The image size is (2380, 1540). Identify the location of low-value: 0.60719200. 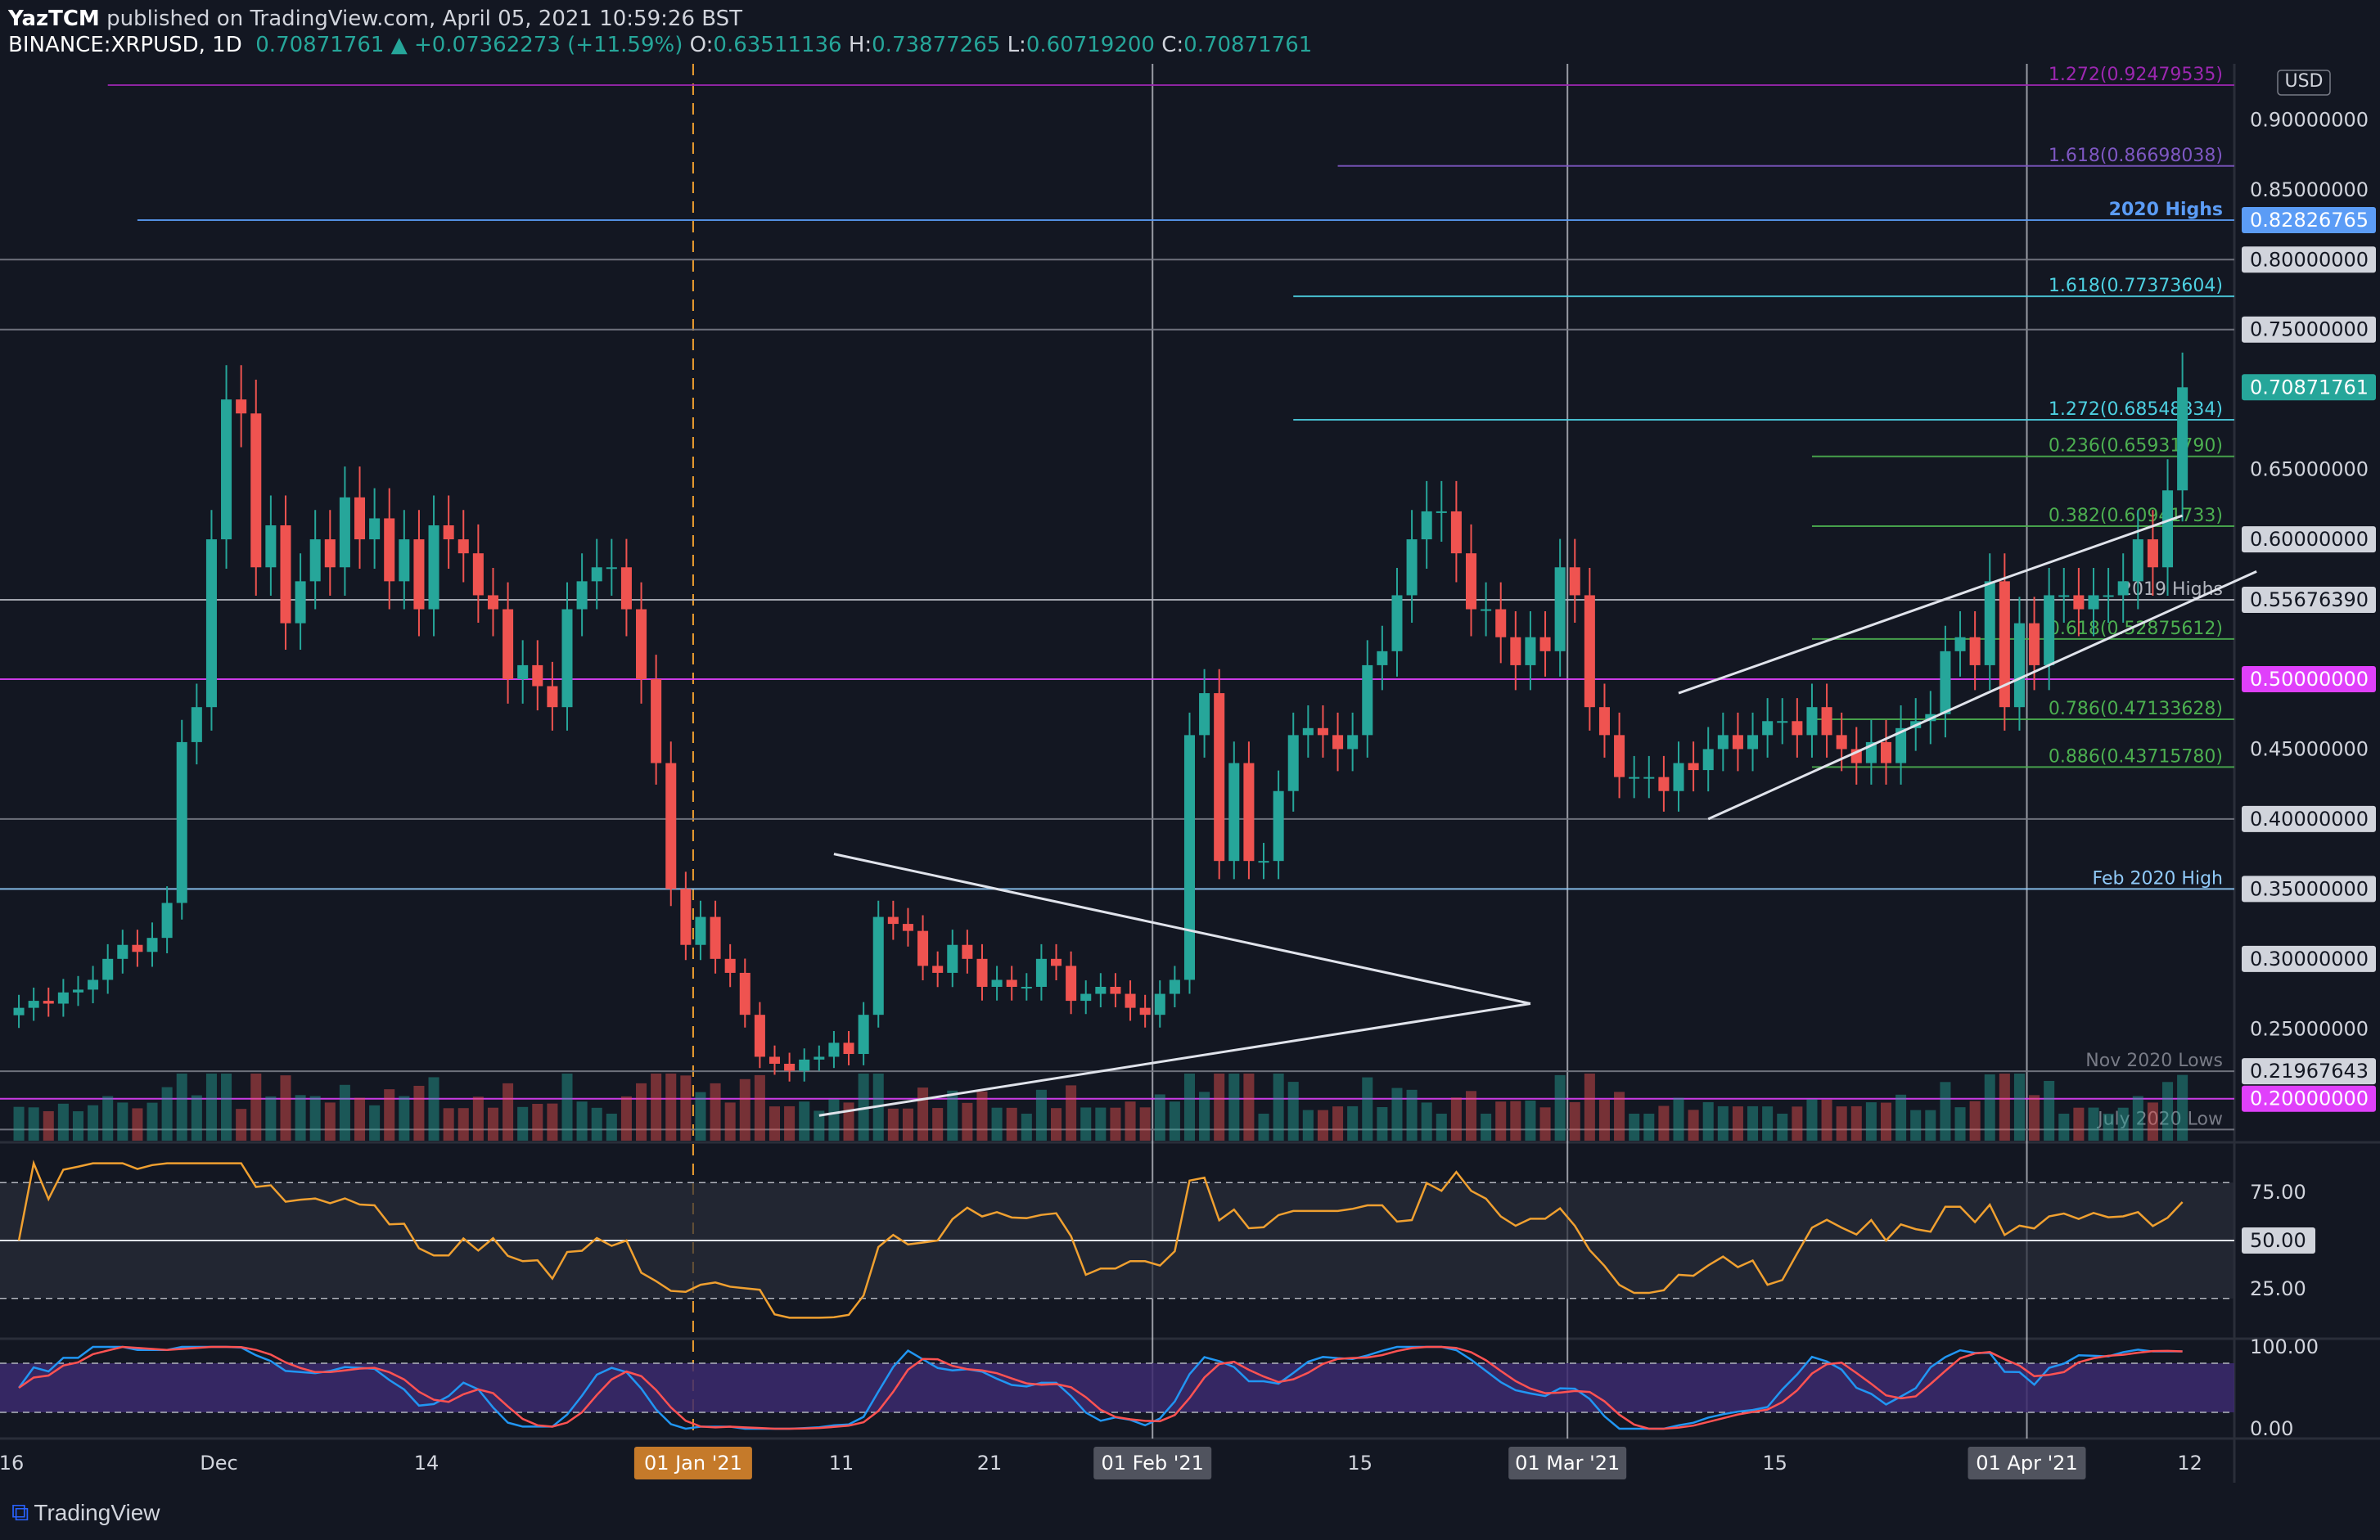
(1090, 45).